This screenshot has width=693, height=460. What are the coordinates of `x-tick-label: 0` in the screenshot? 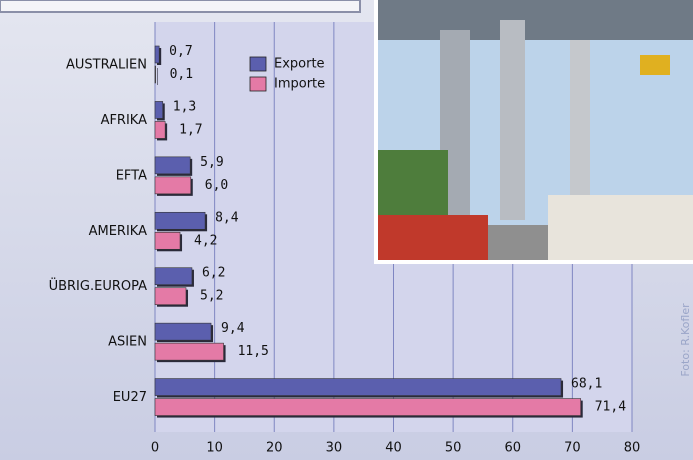 It's located at (155, 448).